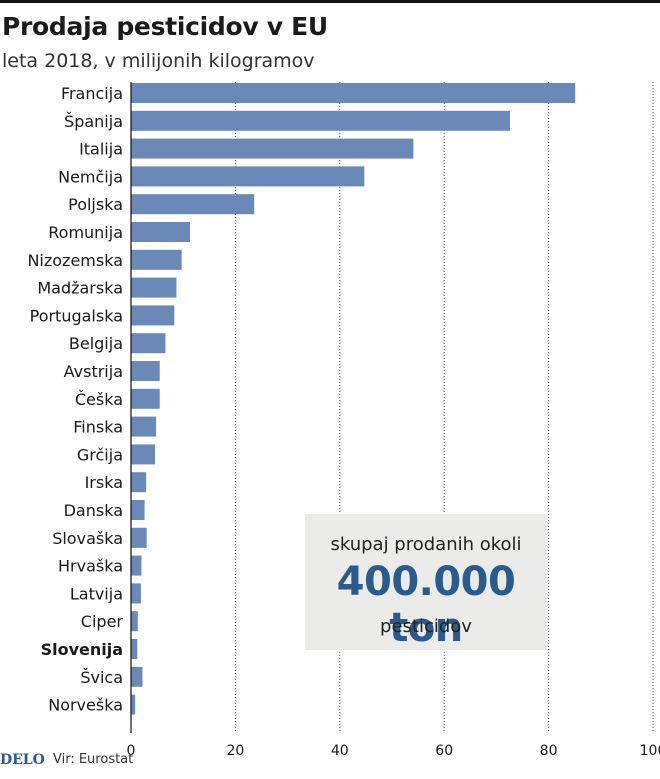 This screenshot has width=660, height=779. I want to click on x-tick-label: 100, so click(650, 751).